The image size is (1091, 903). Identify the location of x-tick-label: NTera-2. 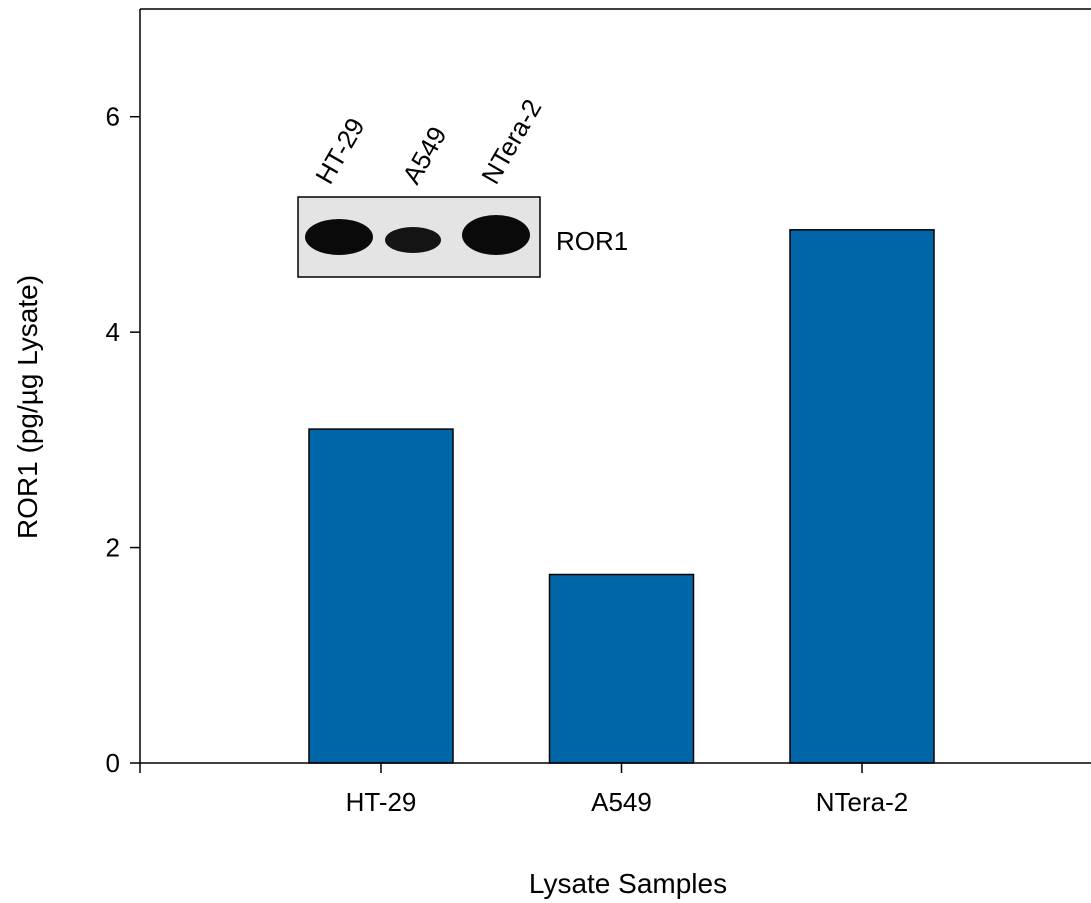
(862, 802).